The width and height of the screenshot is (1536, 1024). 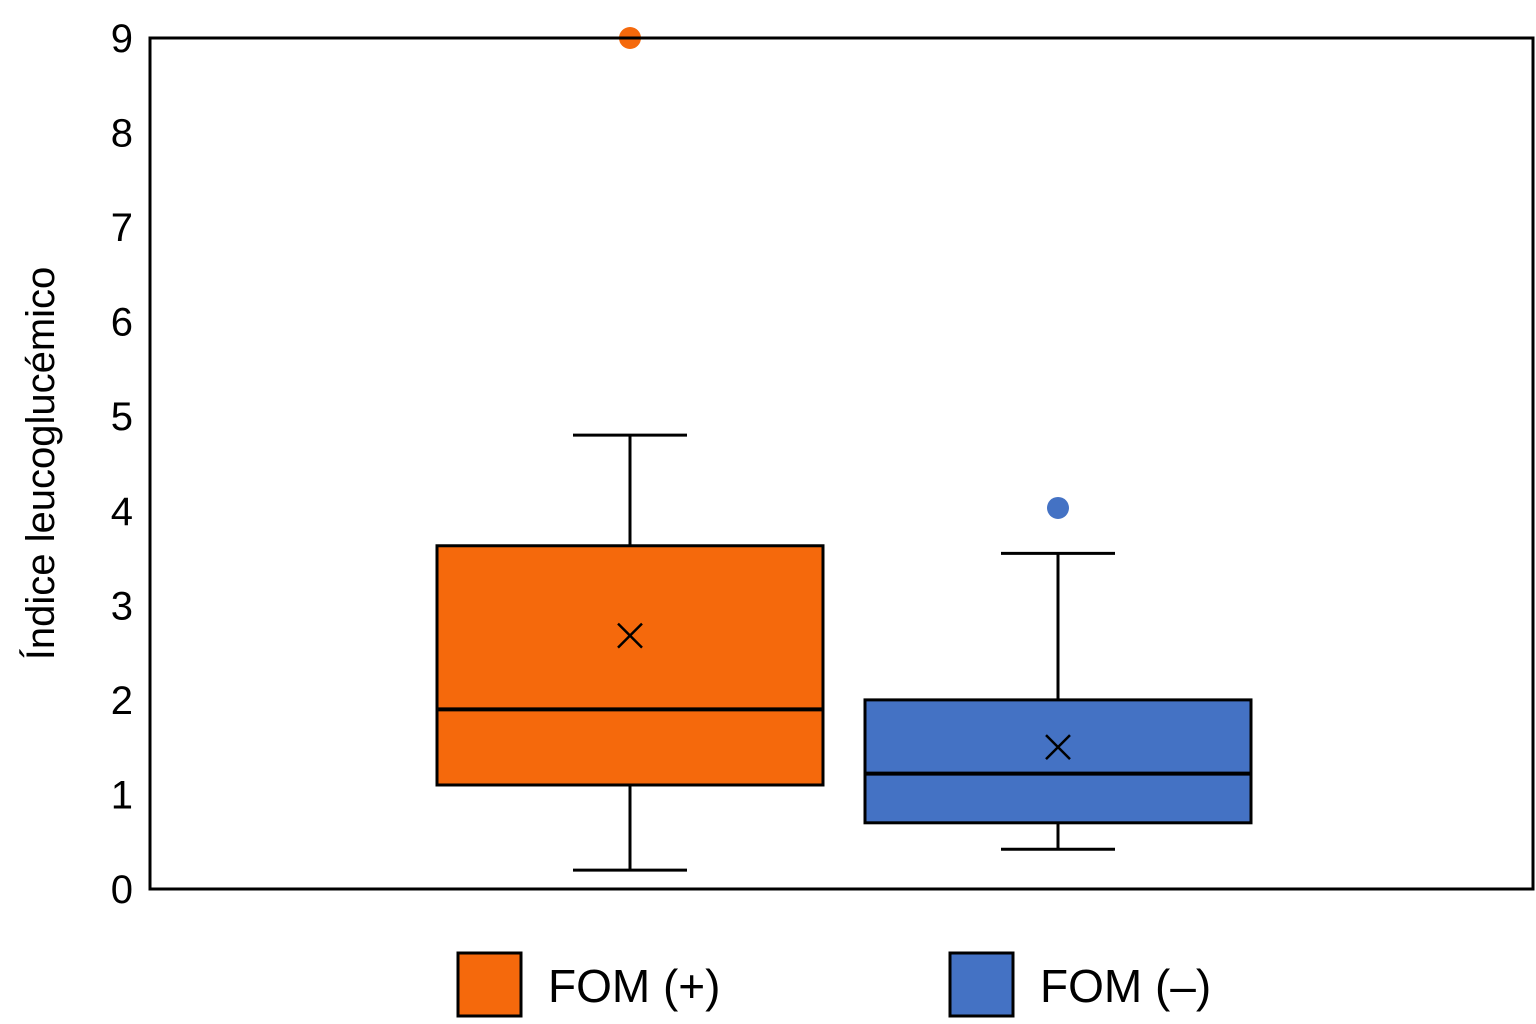 What do you see at coordinates (40, 464) in the screenshot?
I see `y-axis-label: Índice leucoglucémico` at bounding box center [40, 464].